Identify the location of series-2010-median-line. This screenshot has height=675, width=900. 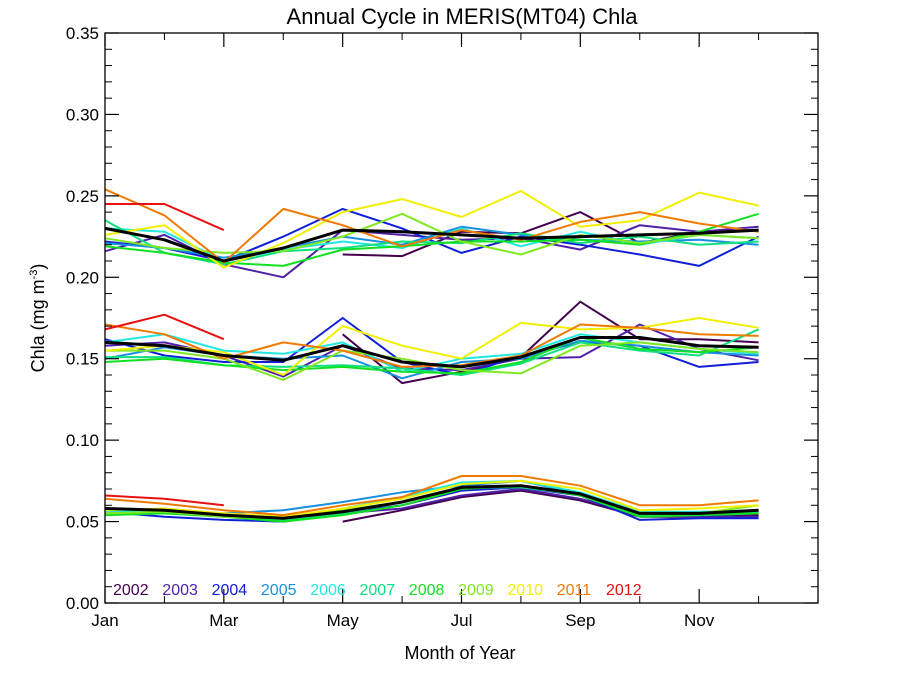
(431, 346).